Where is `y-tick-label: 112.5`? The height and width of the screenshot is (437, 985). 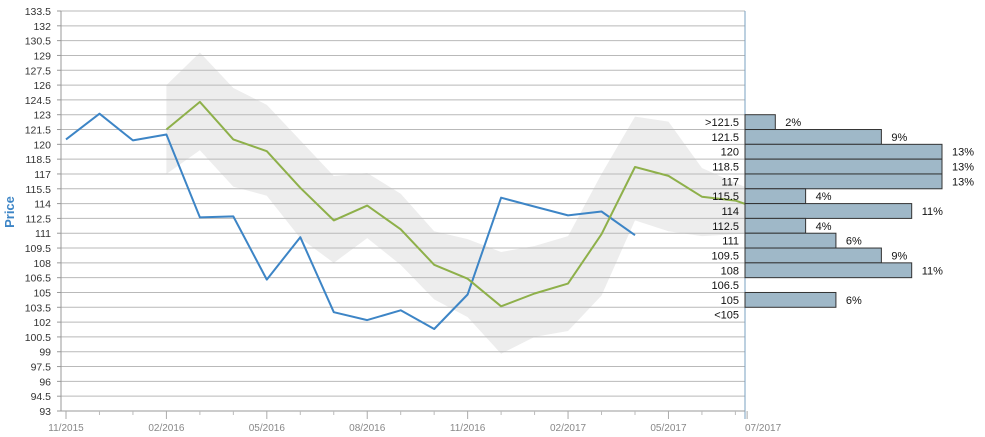
y-tick-label: 112.5 is located at coordinates (39, 219).